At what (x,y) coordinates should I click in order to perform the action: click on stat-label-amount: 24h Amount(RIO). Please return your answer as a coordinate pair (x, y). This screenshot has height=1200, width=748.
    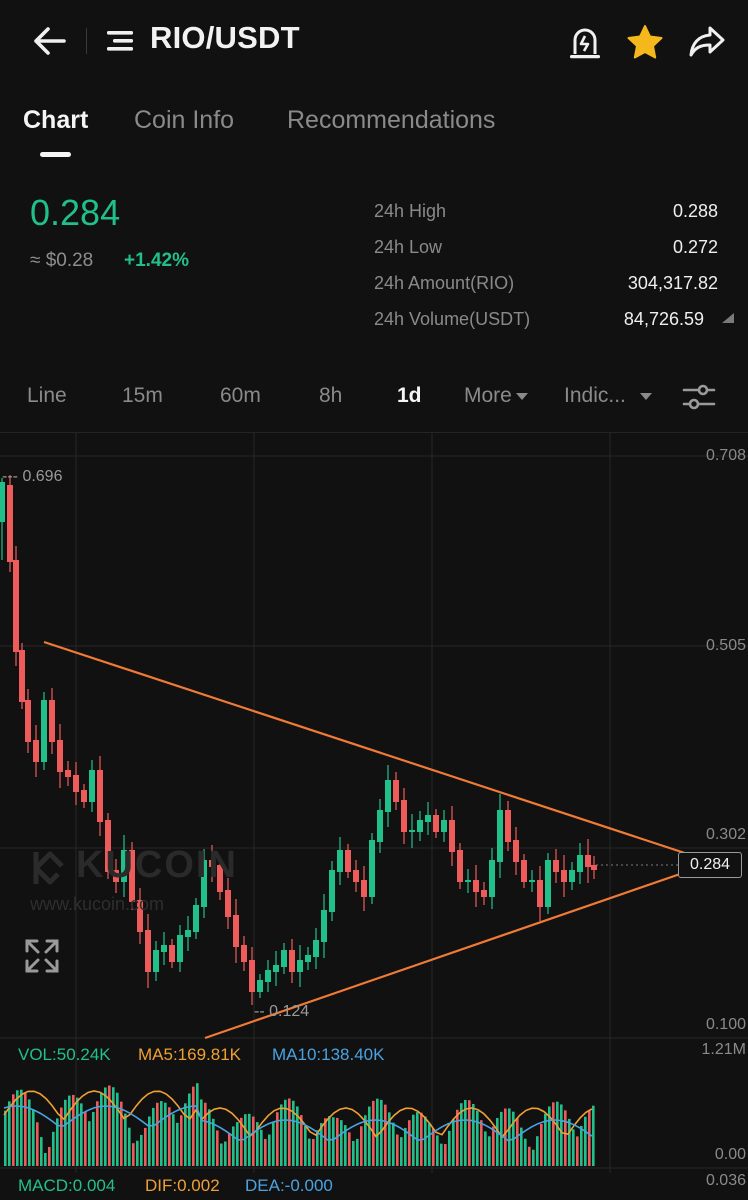
    Looking at the image, I should click on (444, 283).